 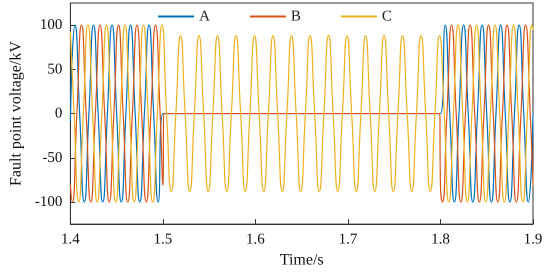 I want to click on x-tick-label: 1.4, so click(x=70, y=240).